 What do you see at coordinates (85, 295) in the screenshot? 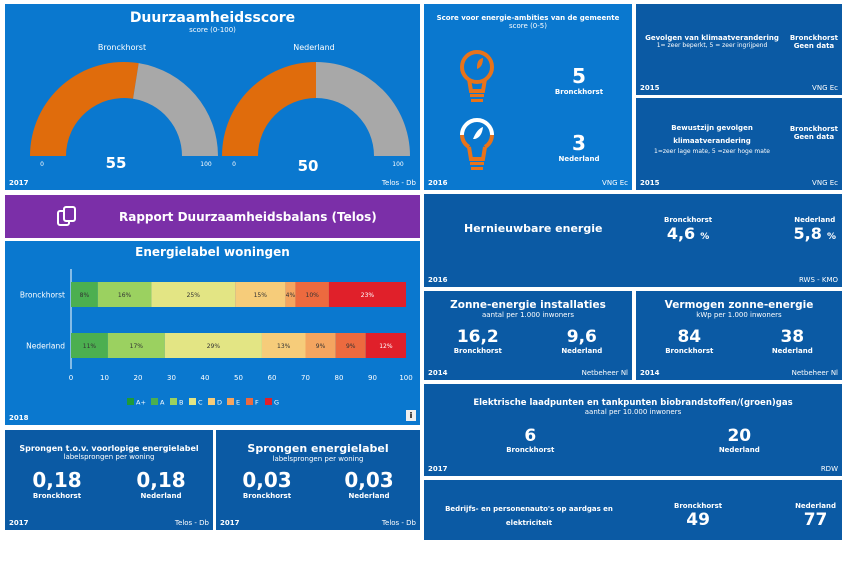
I see `data-label: 8%` at bounding box center [85, 295].